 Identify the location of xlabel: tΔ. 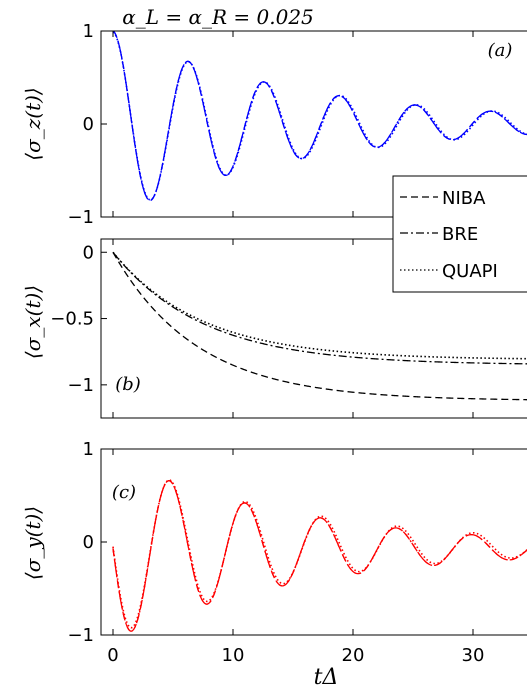
(326, 677).